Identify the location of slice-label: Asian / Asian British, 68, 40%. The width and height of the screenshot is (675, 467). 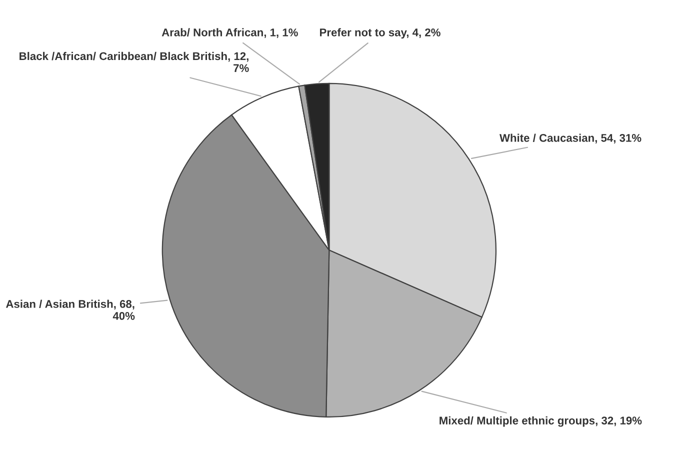
(70, 310).